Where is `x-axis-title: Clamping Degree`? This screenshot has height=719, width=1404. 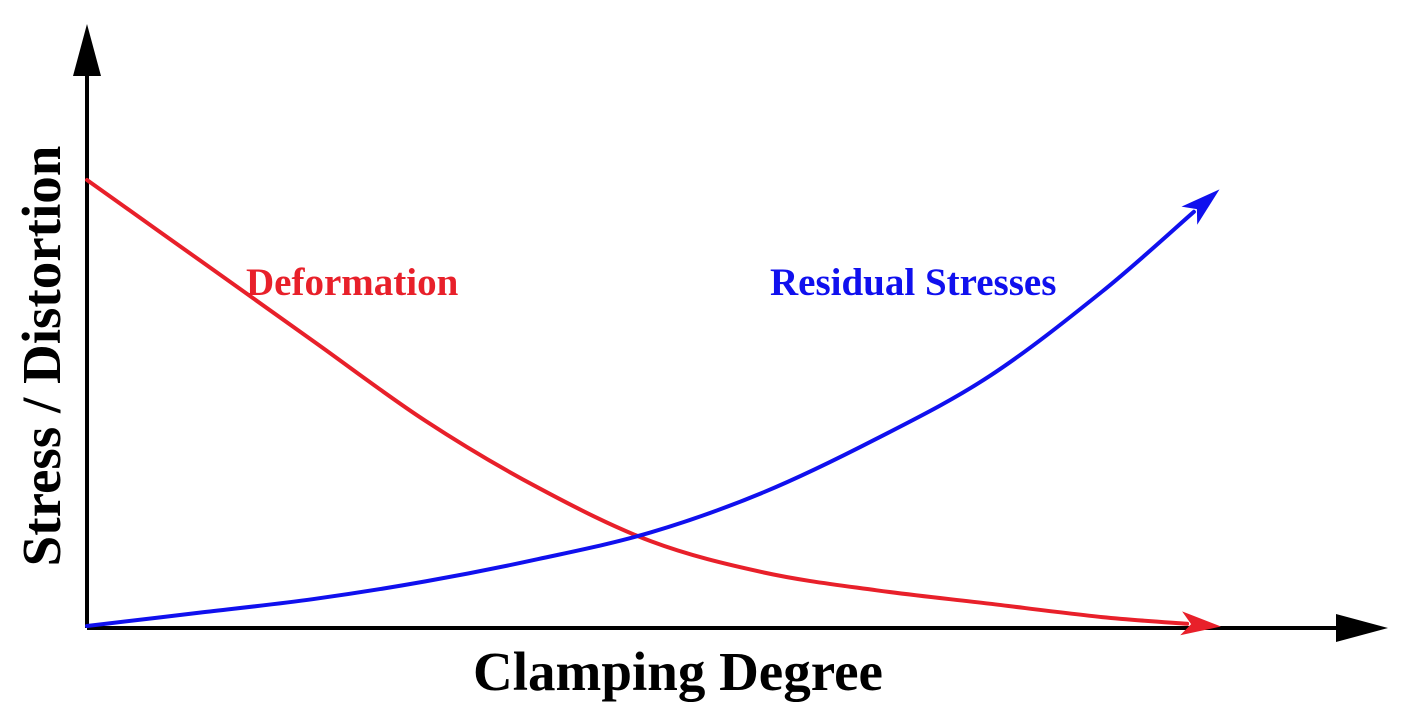
x-axis-title: Clamping Degree is located at coordinates (678, 671).